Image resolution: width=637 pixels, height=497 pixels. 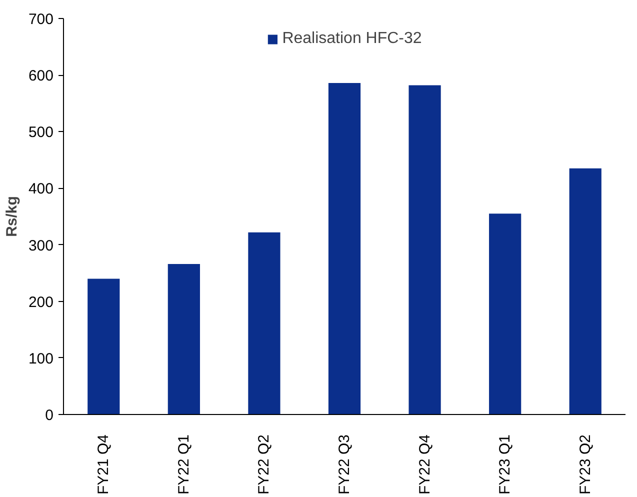 I want to click on x-tick-label: FY21 Q4, so click(x=103, y=464).